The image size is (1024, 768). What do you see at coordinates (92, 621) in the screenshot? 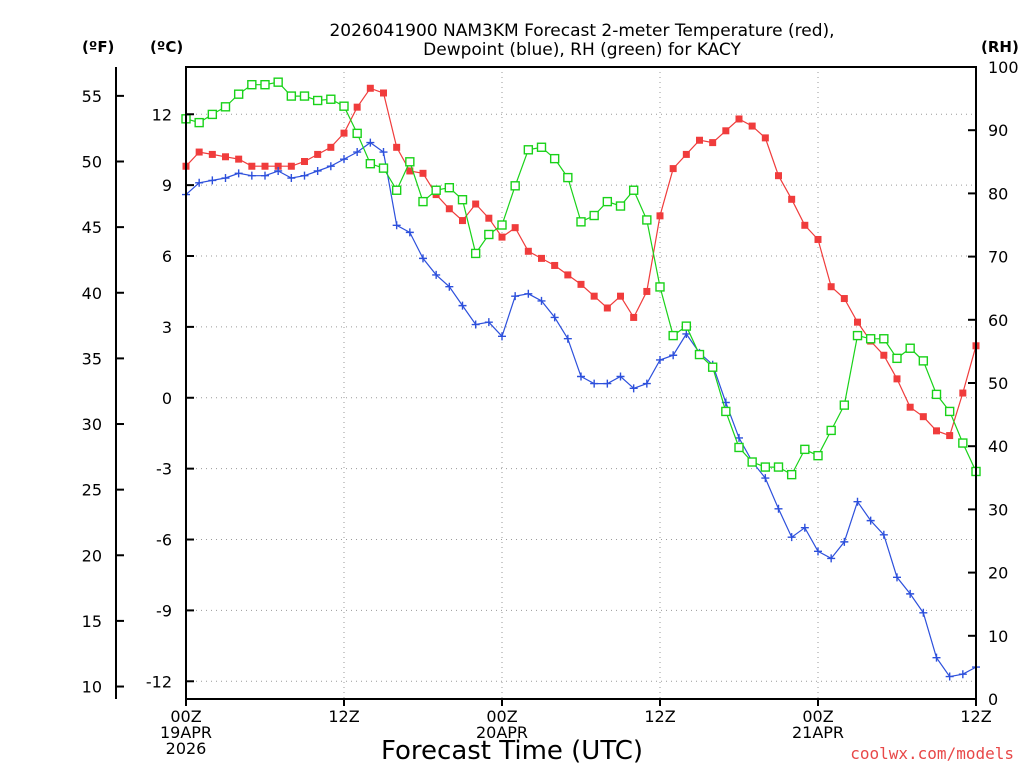
I see `fahrenheit-tick-label-1: 15` at bounding box center [92, 621].